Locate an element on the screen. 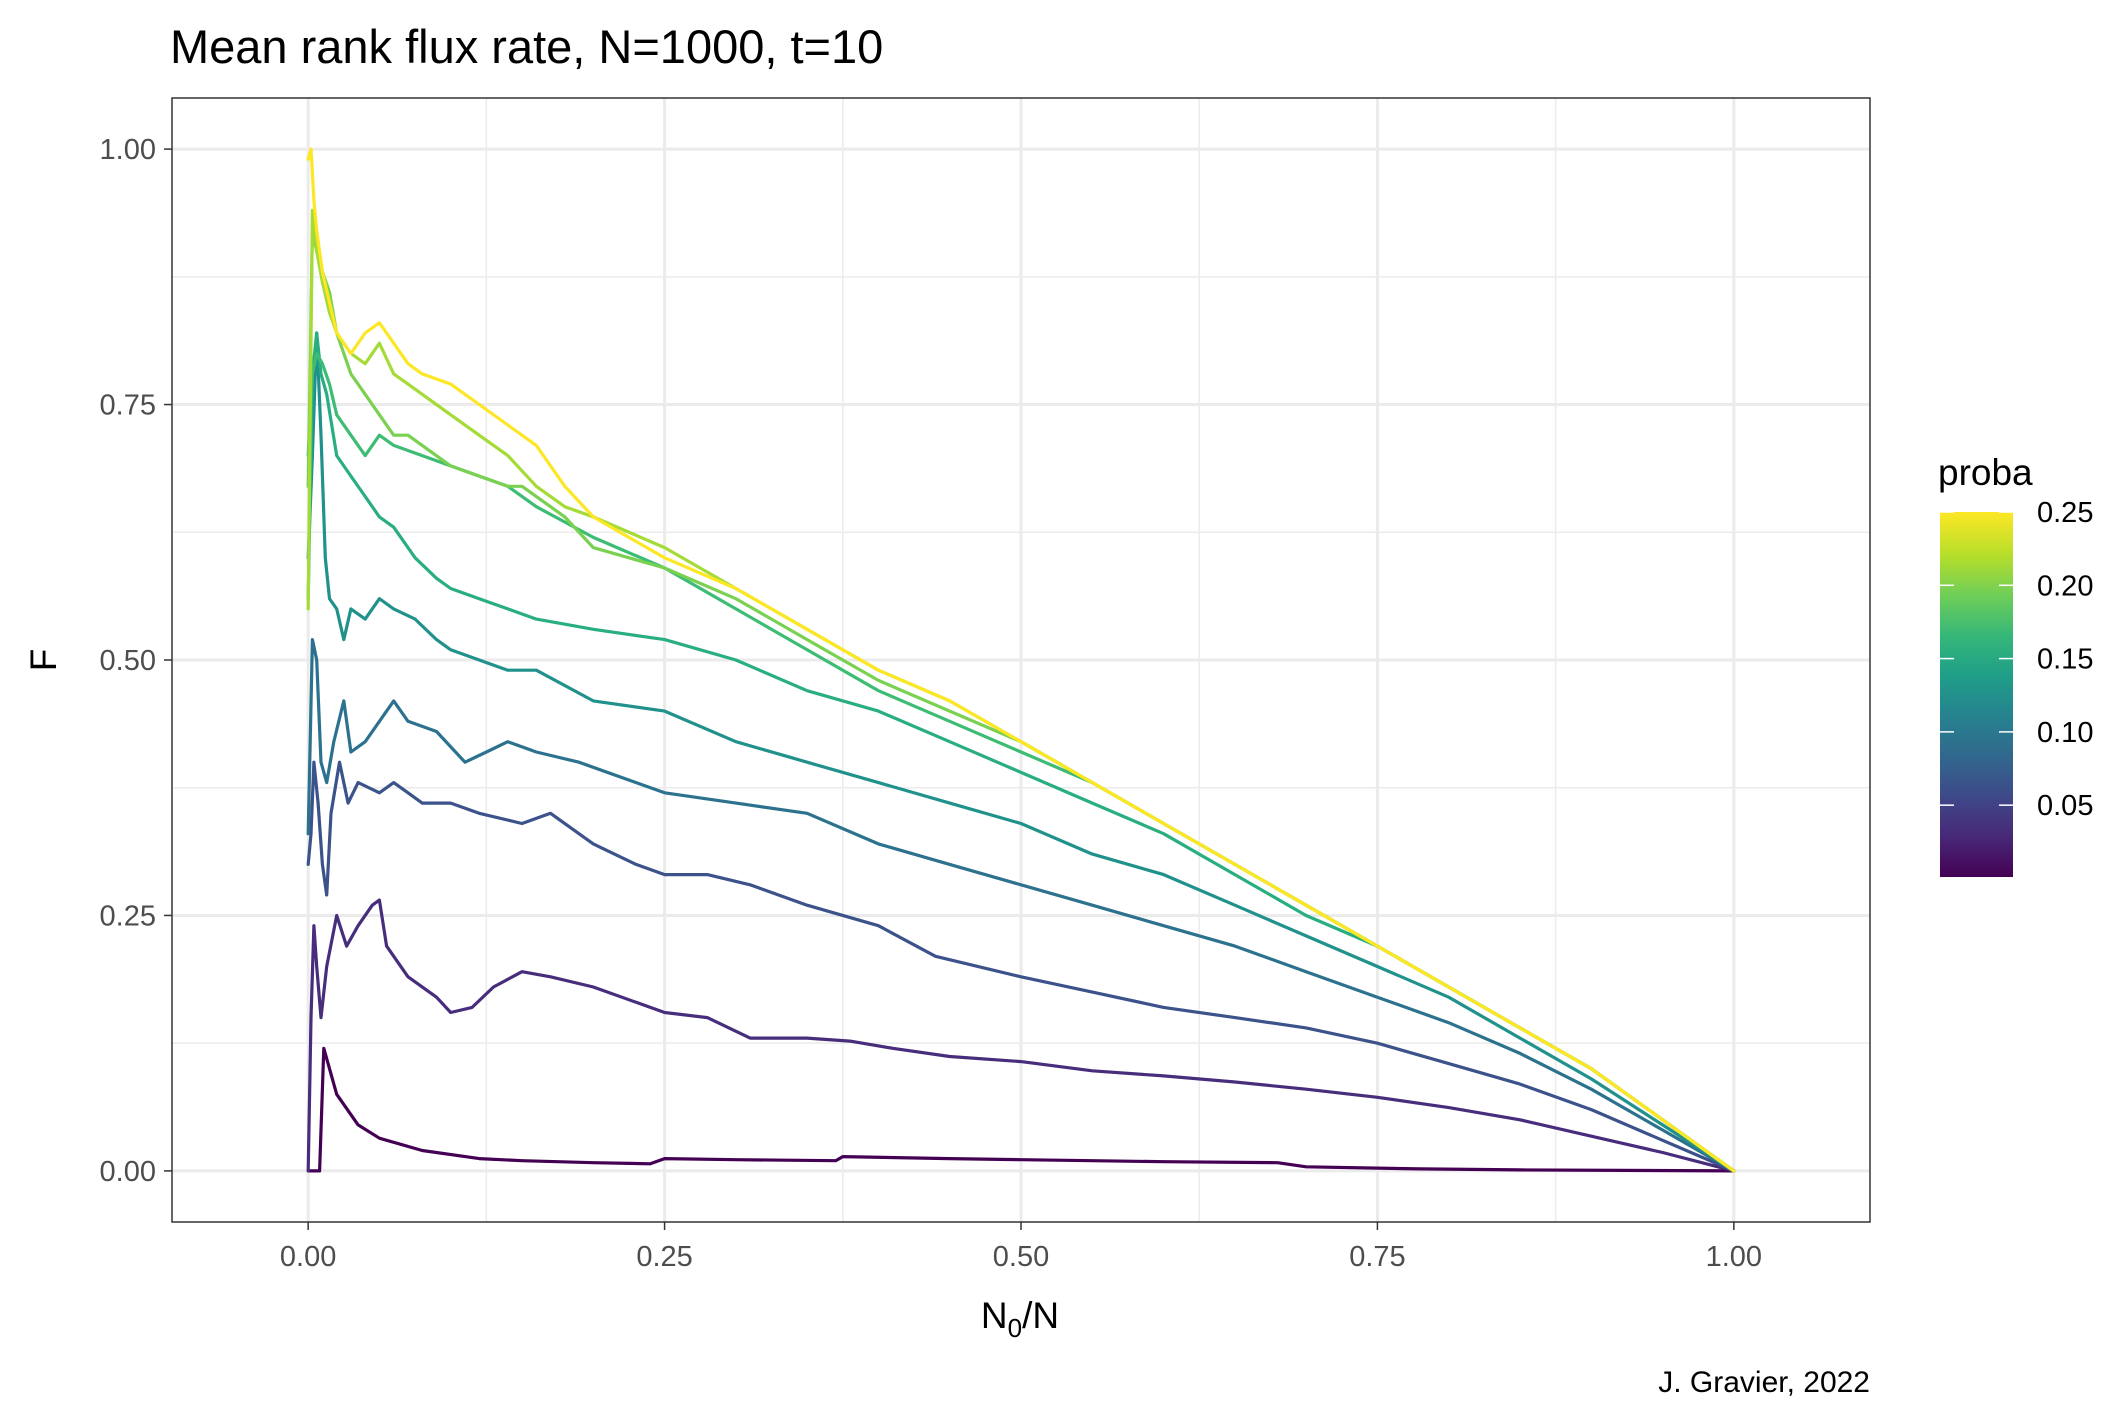  y-tick-label: 0.25 is located at coordinates (128, 916).